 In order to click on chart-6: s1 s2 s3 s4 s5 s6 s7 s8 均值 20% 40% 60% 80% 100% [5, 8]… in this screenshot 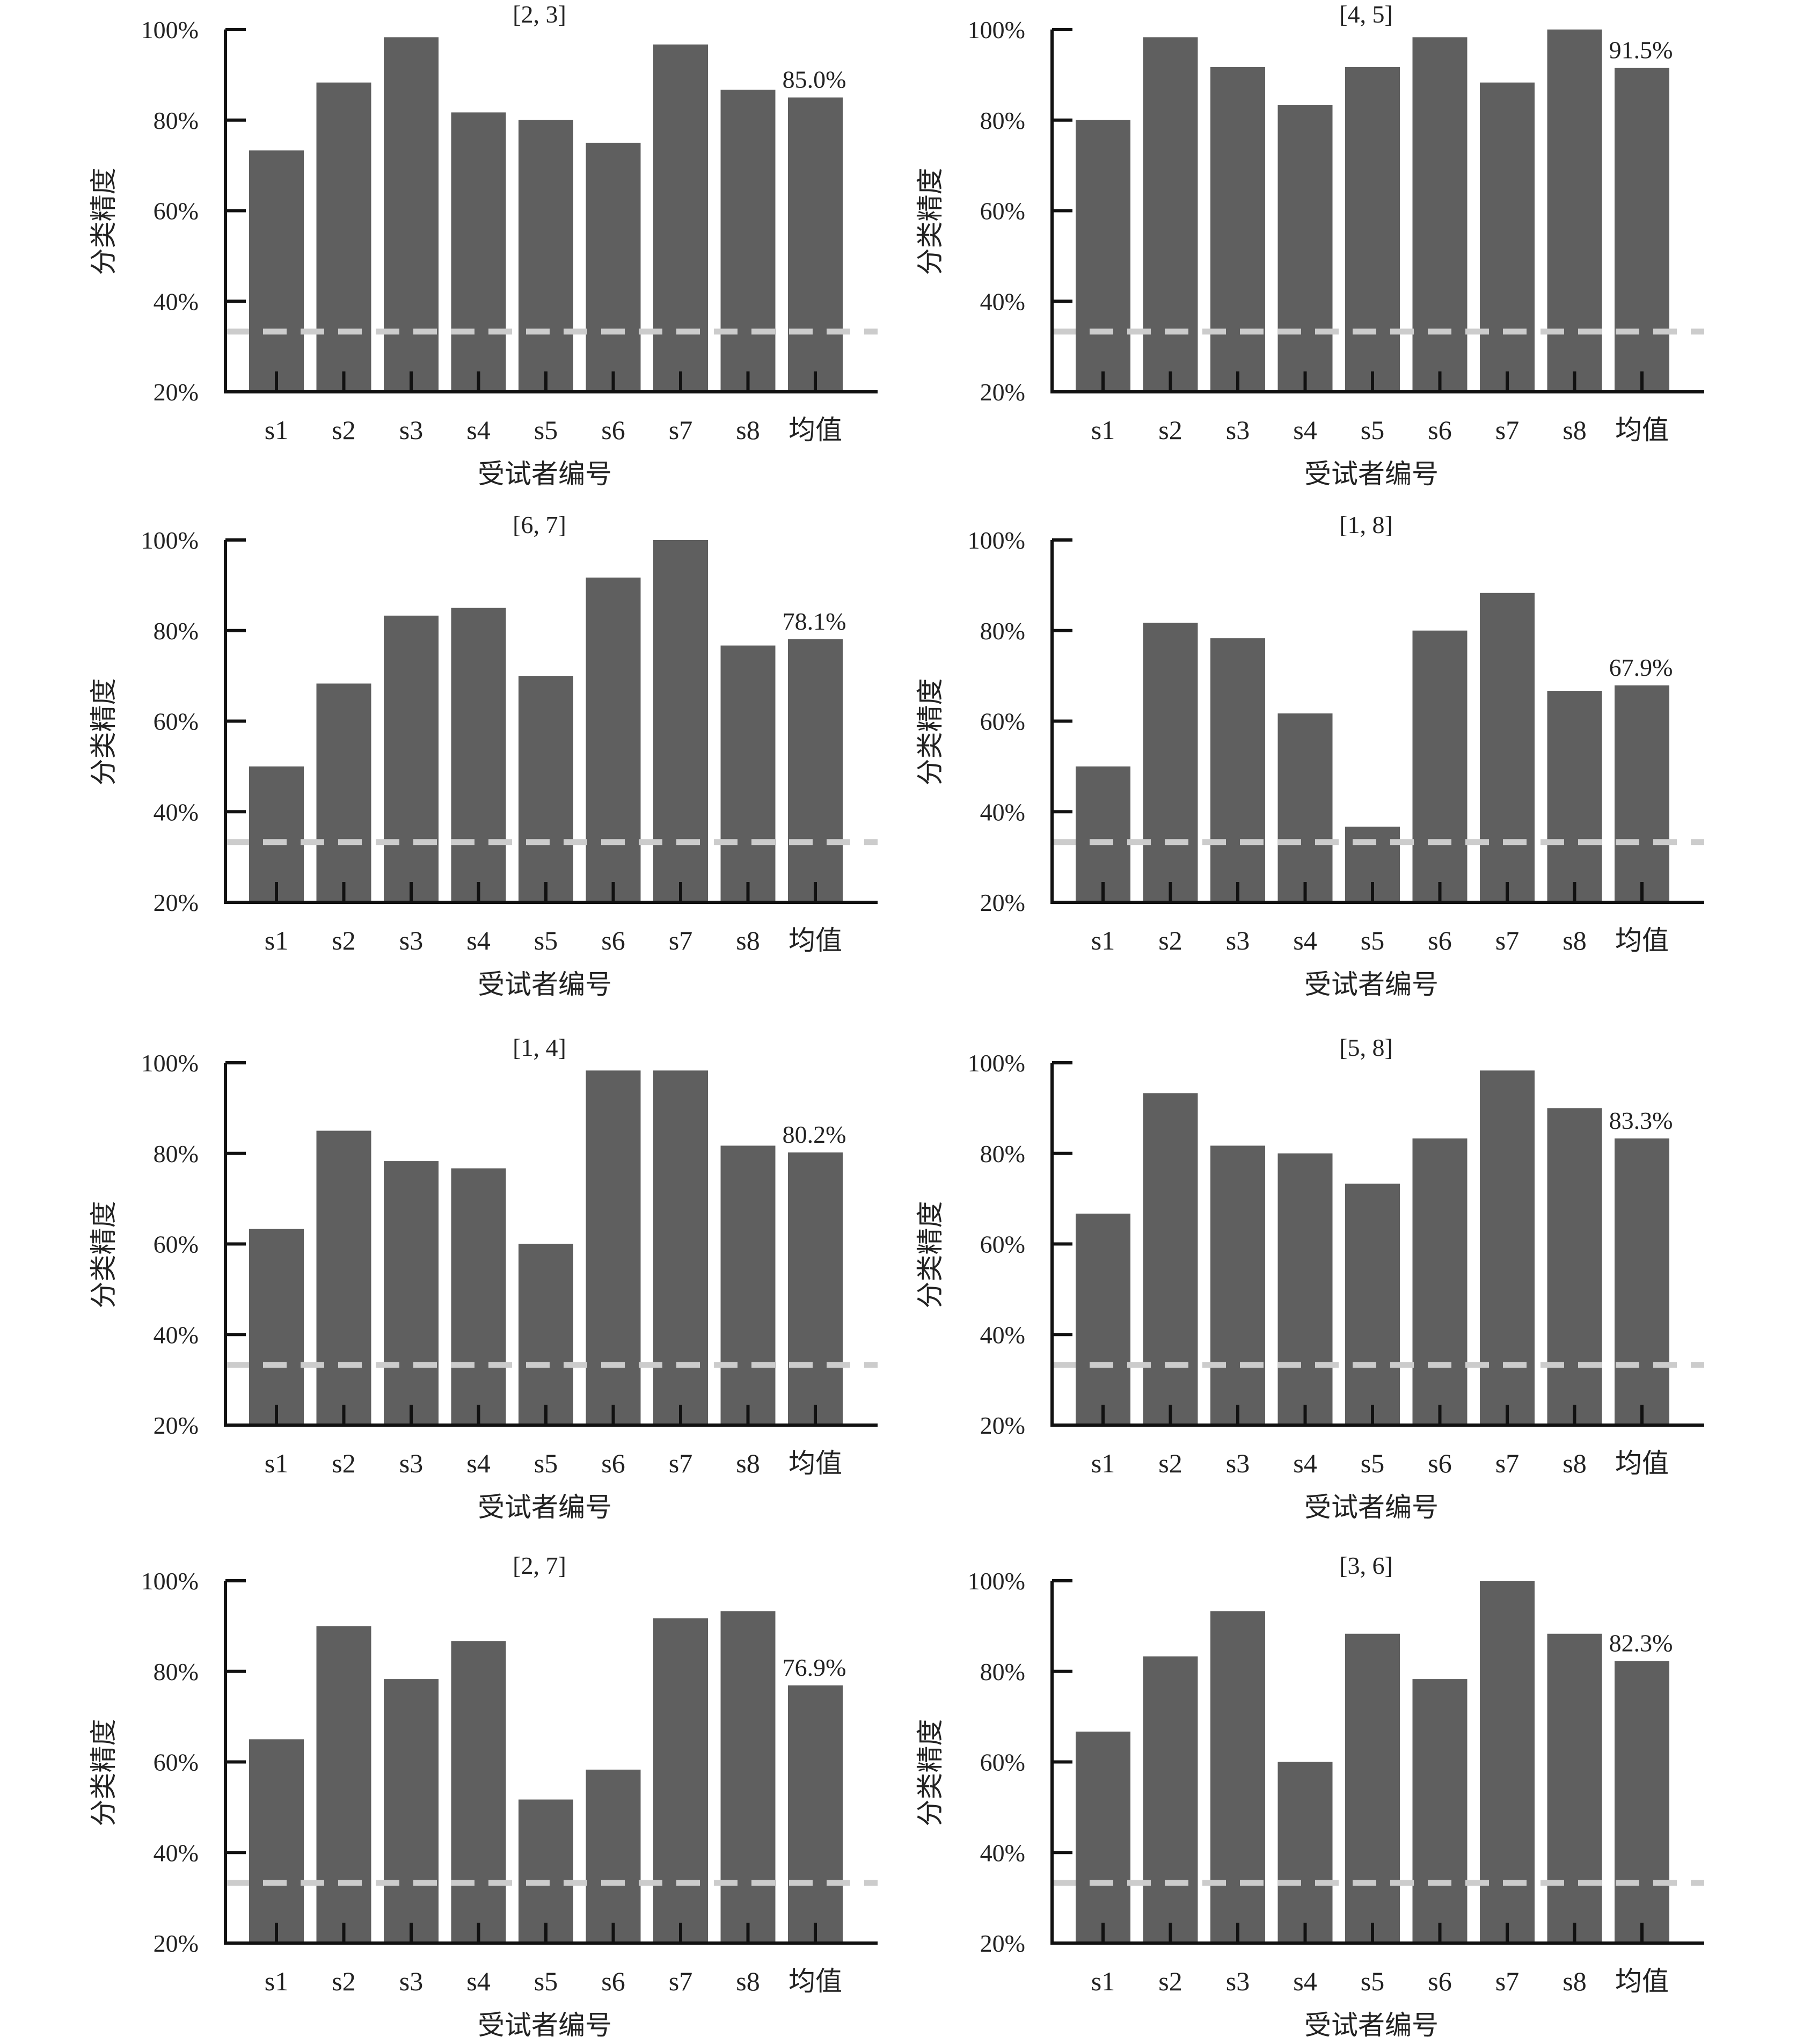, I will do `click(1309, 1278)`.